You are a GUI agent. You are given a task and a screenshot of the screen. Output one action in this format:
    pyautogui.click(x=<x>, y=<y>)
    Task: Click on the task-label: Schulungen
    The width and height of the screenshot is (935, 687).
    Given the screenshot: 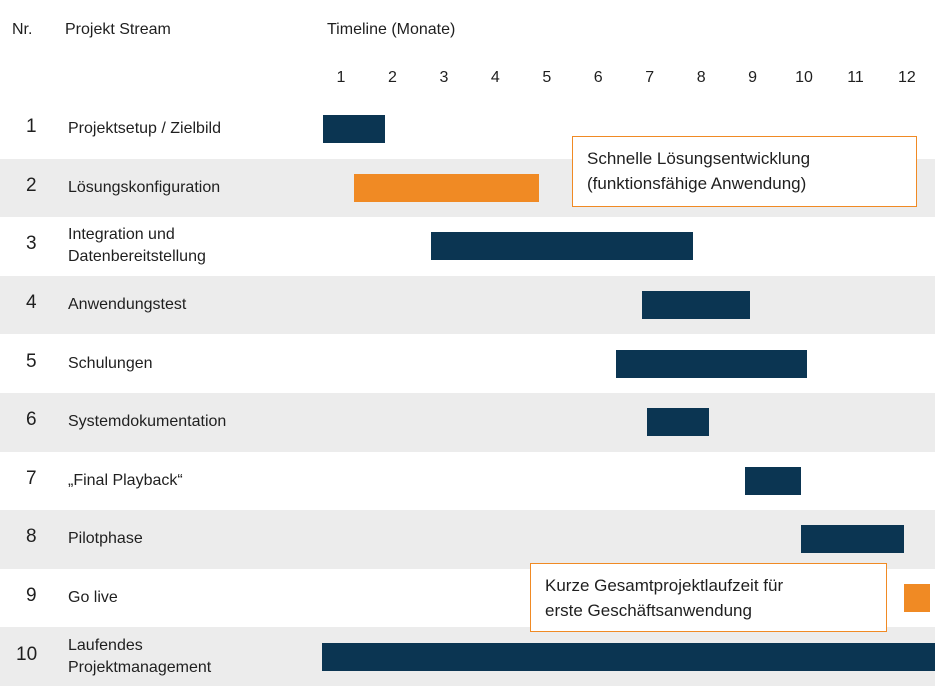 What is the action you would take?
    pyautogui.click(x=110, y=363)
    